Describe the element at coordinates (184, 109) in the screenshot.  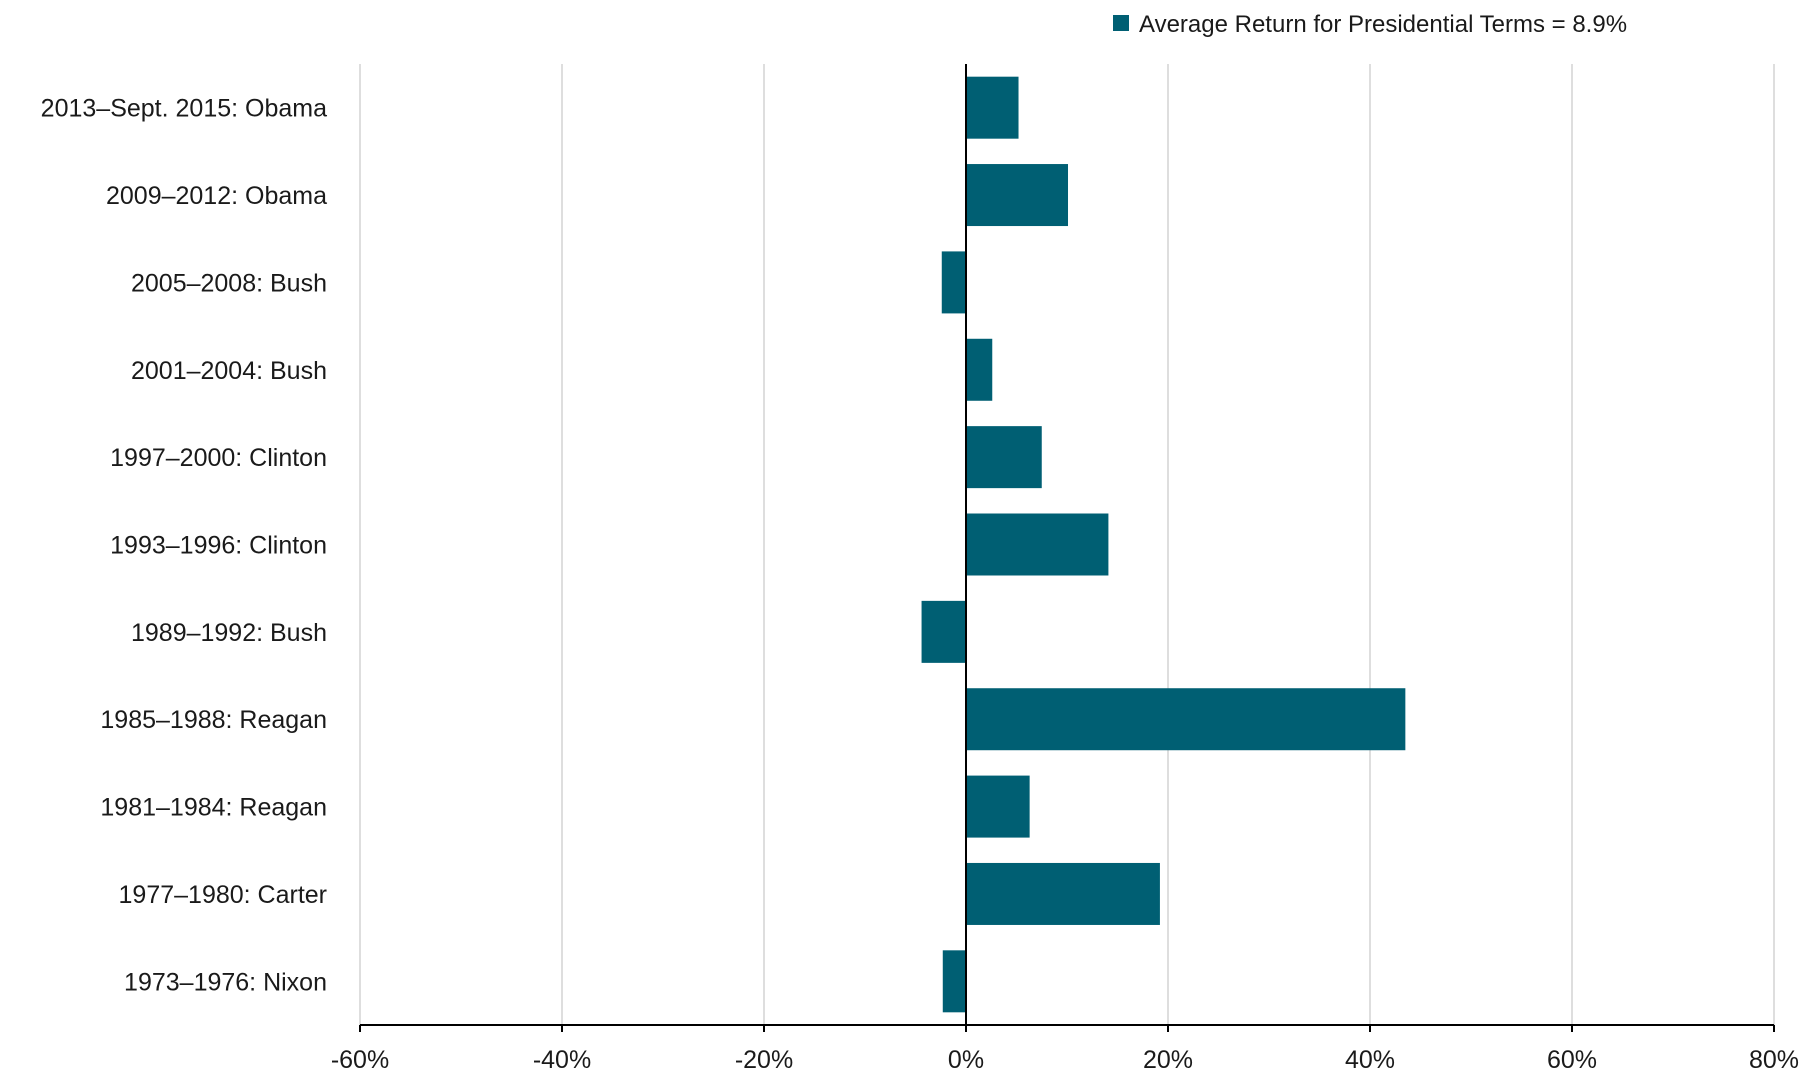
I see `category-label: 2013–Sept. 2015: Obama` at that location.